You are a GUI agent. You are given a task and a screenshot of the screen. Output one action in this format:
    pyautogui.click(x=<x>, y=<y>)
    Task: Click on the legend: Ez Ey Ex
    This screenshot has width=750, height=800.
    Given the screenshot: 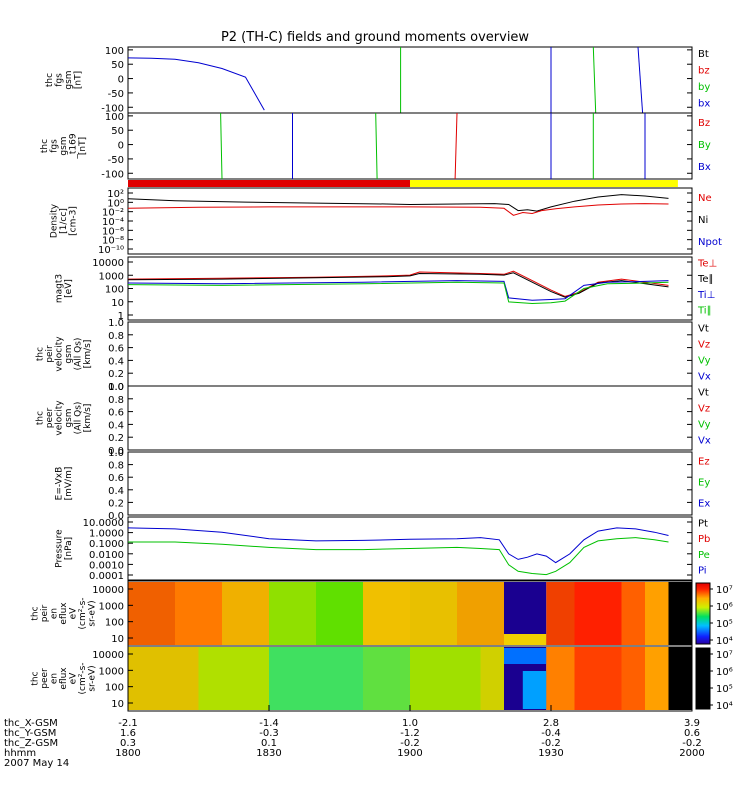 What is the action you would take?
    pyautogui.click(x=704, y=483)
    